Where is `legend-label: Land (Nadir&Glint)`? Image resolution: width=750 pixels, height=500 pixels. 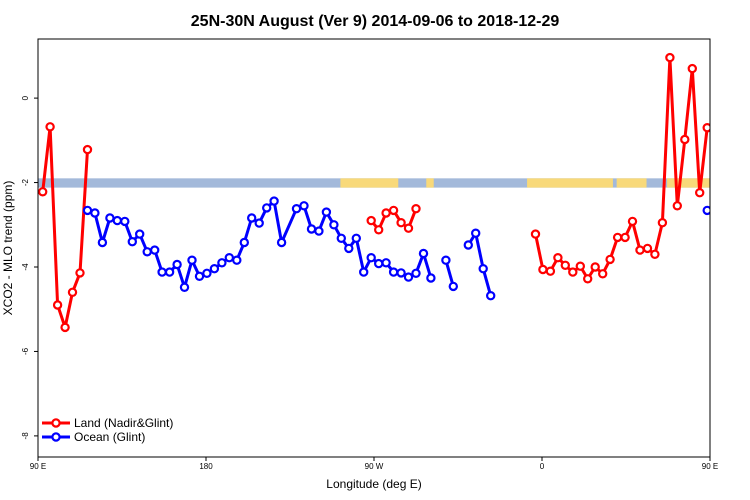
legend-label: Land (Nadir&Glint) is located at coordinates (123, 423).